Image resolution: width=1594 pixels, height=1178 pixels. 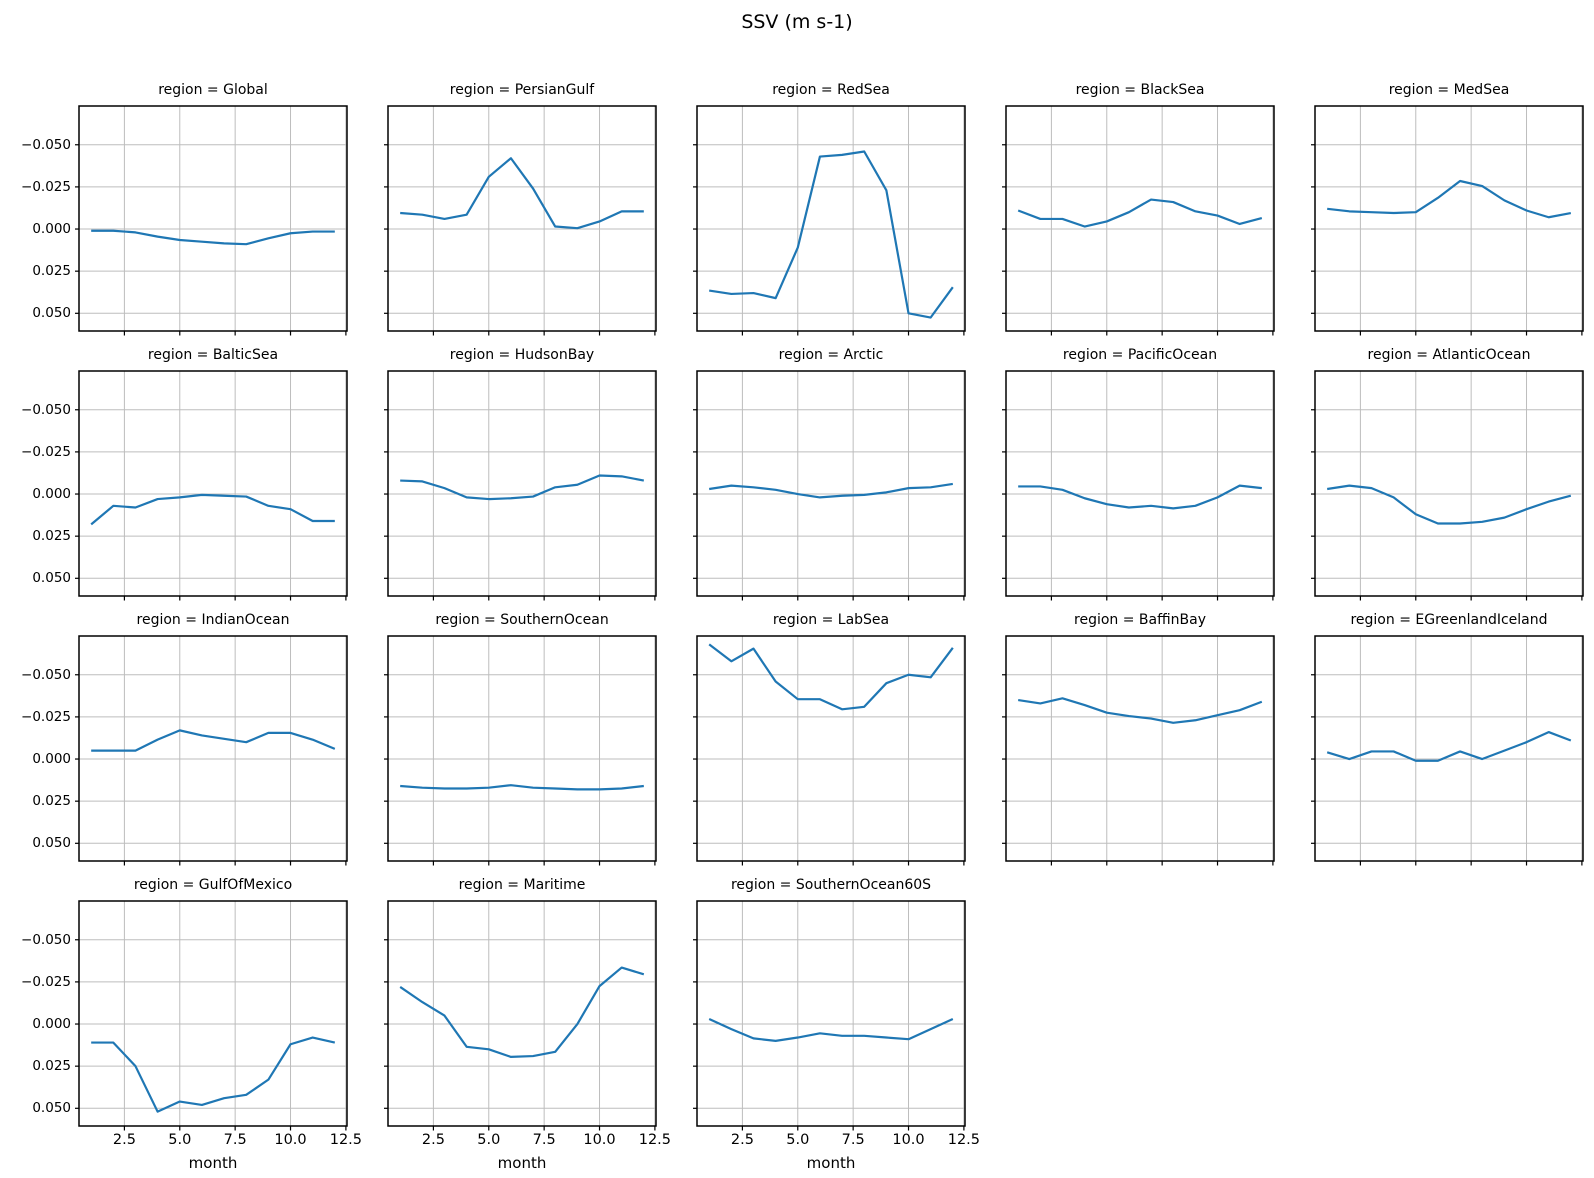 I want to click on facet-Arctic: region = Arctic, so click(x=829, y=473).